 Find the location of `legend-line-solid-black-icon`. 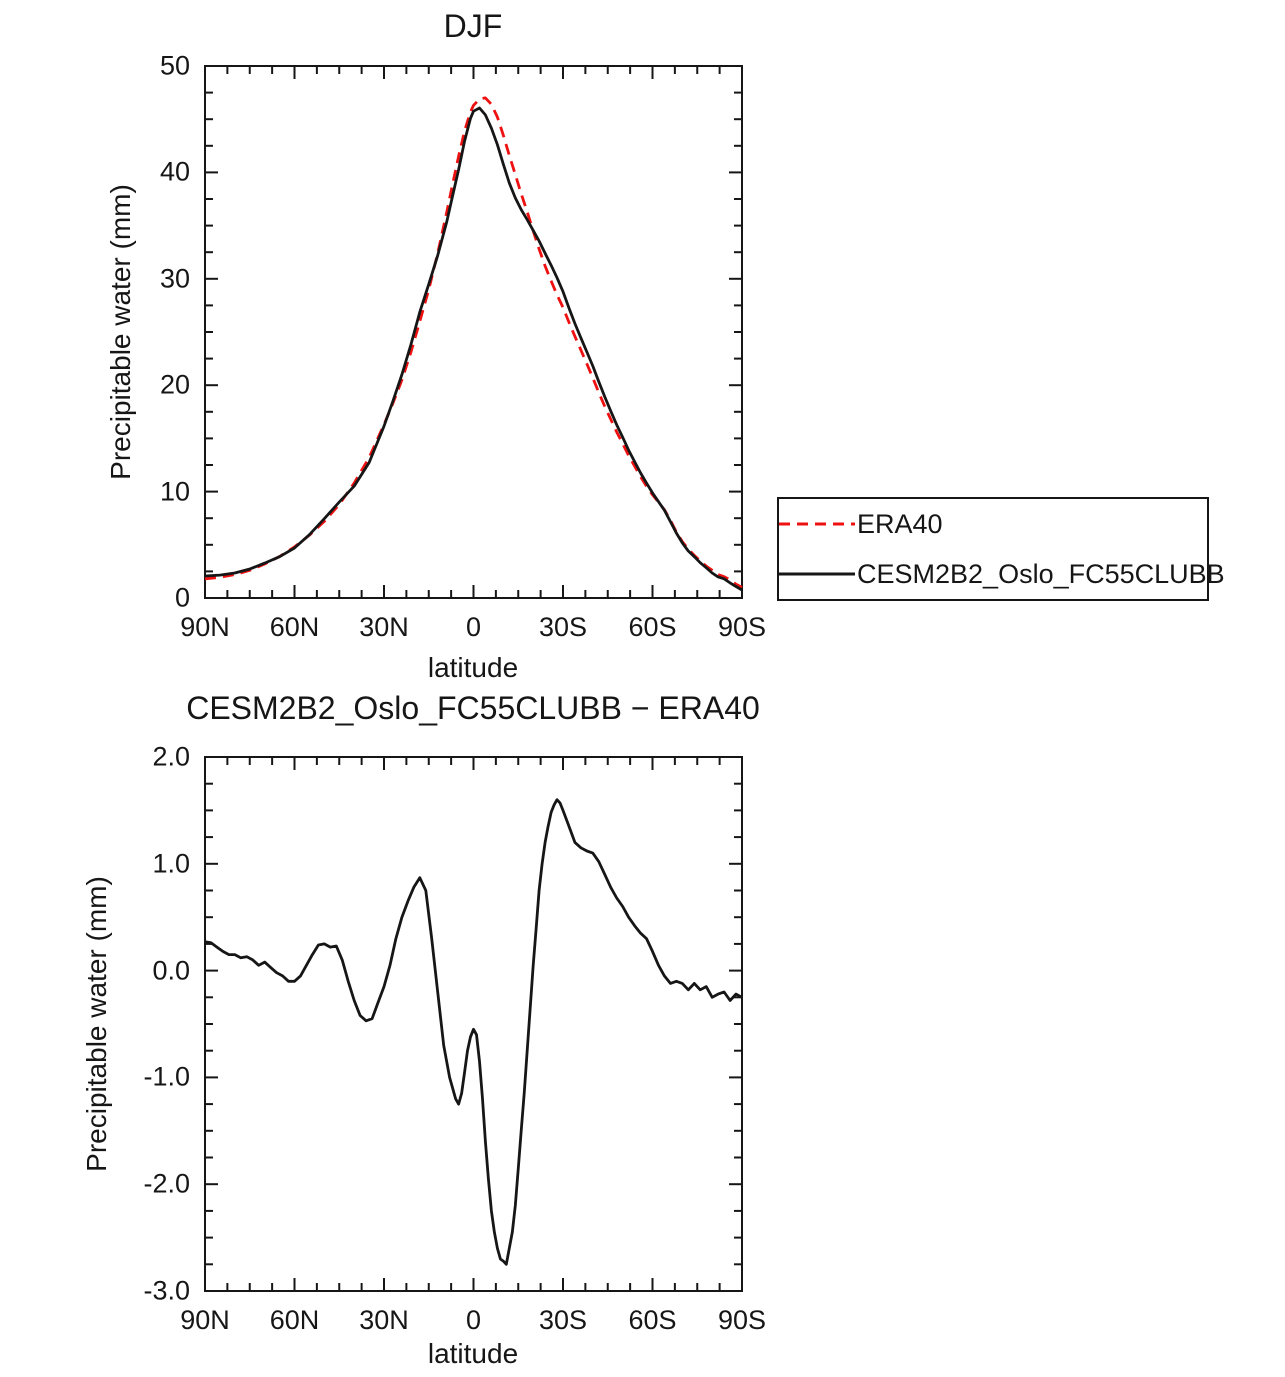

legend-line-solid-black-icon is located at coordinates (817, 574).